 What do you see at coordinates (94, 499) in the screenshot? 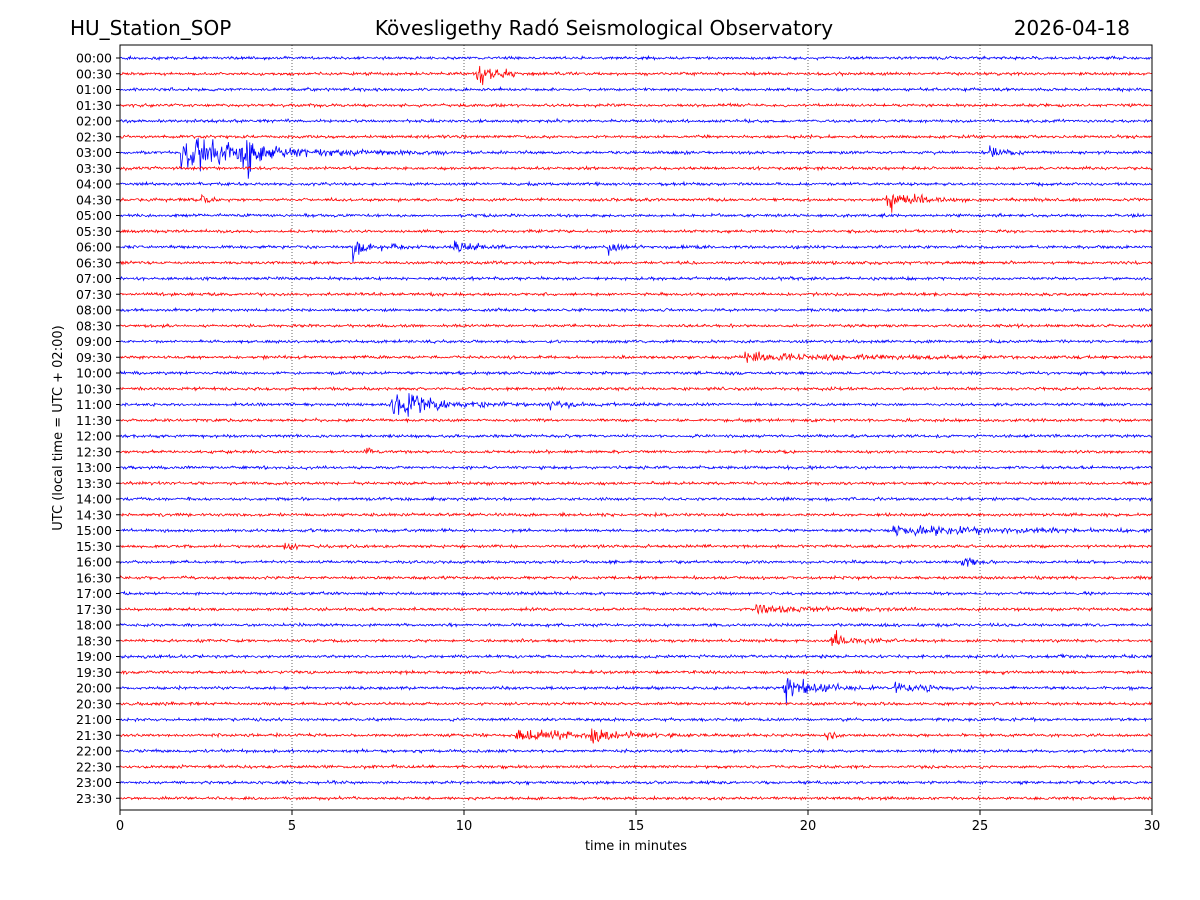
I see `y-tick-label: 14:00` at bounding box center [94, 499].